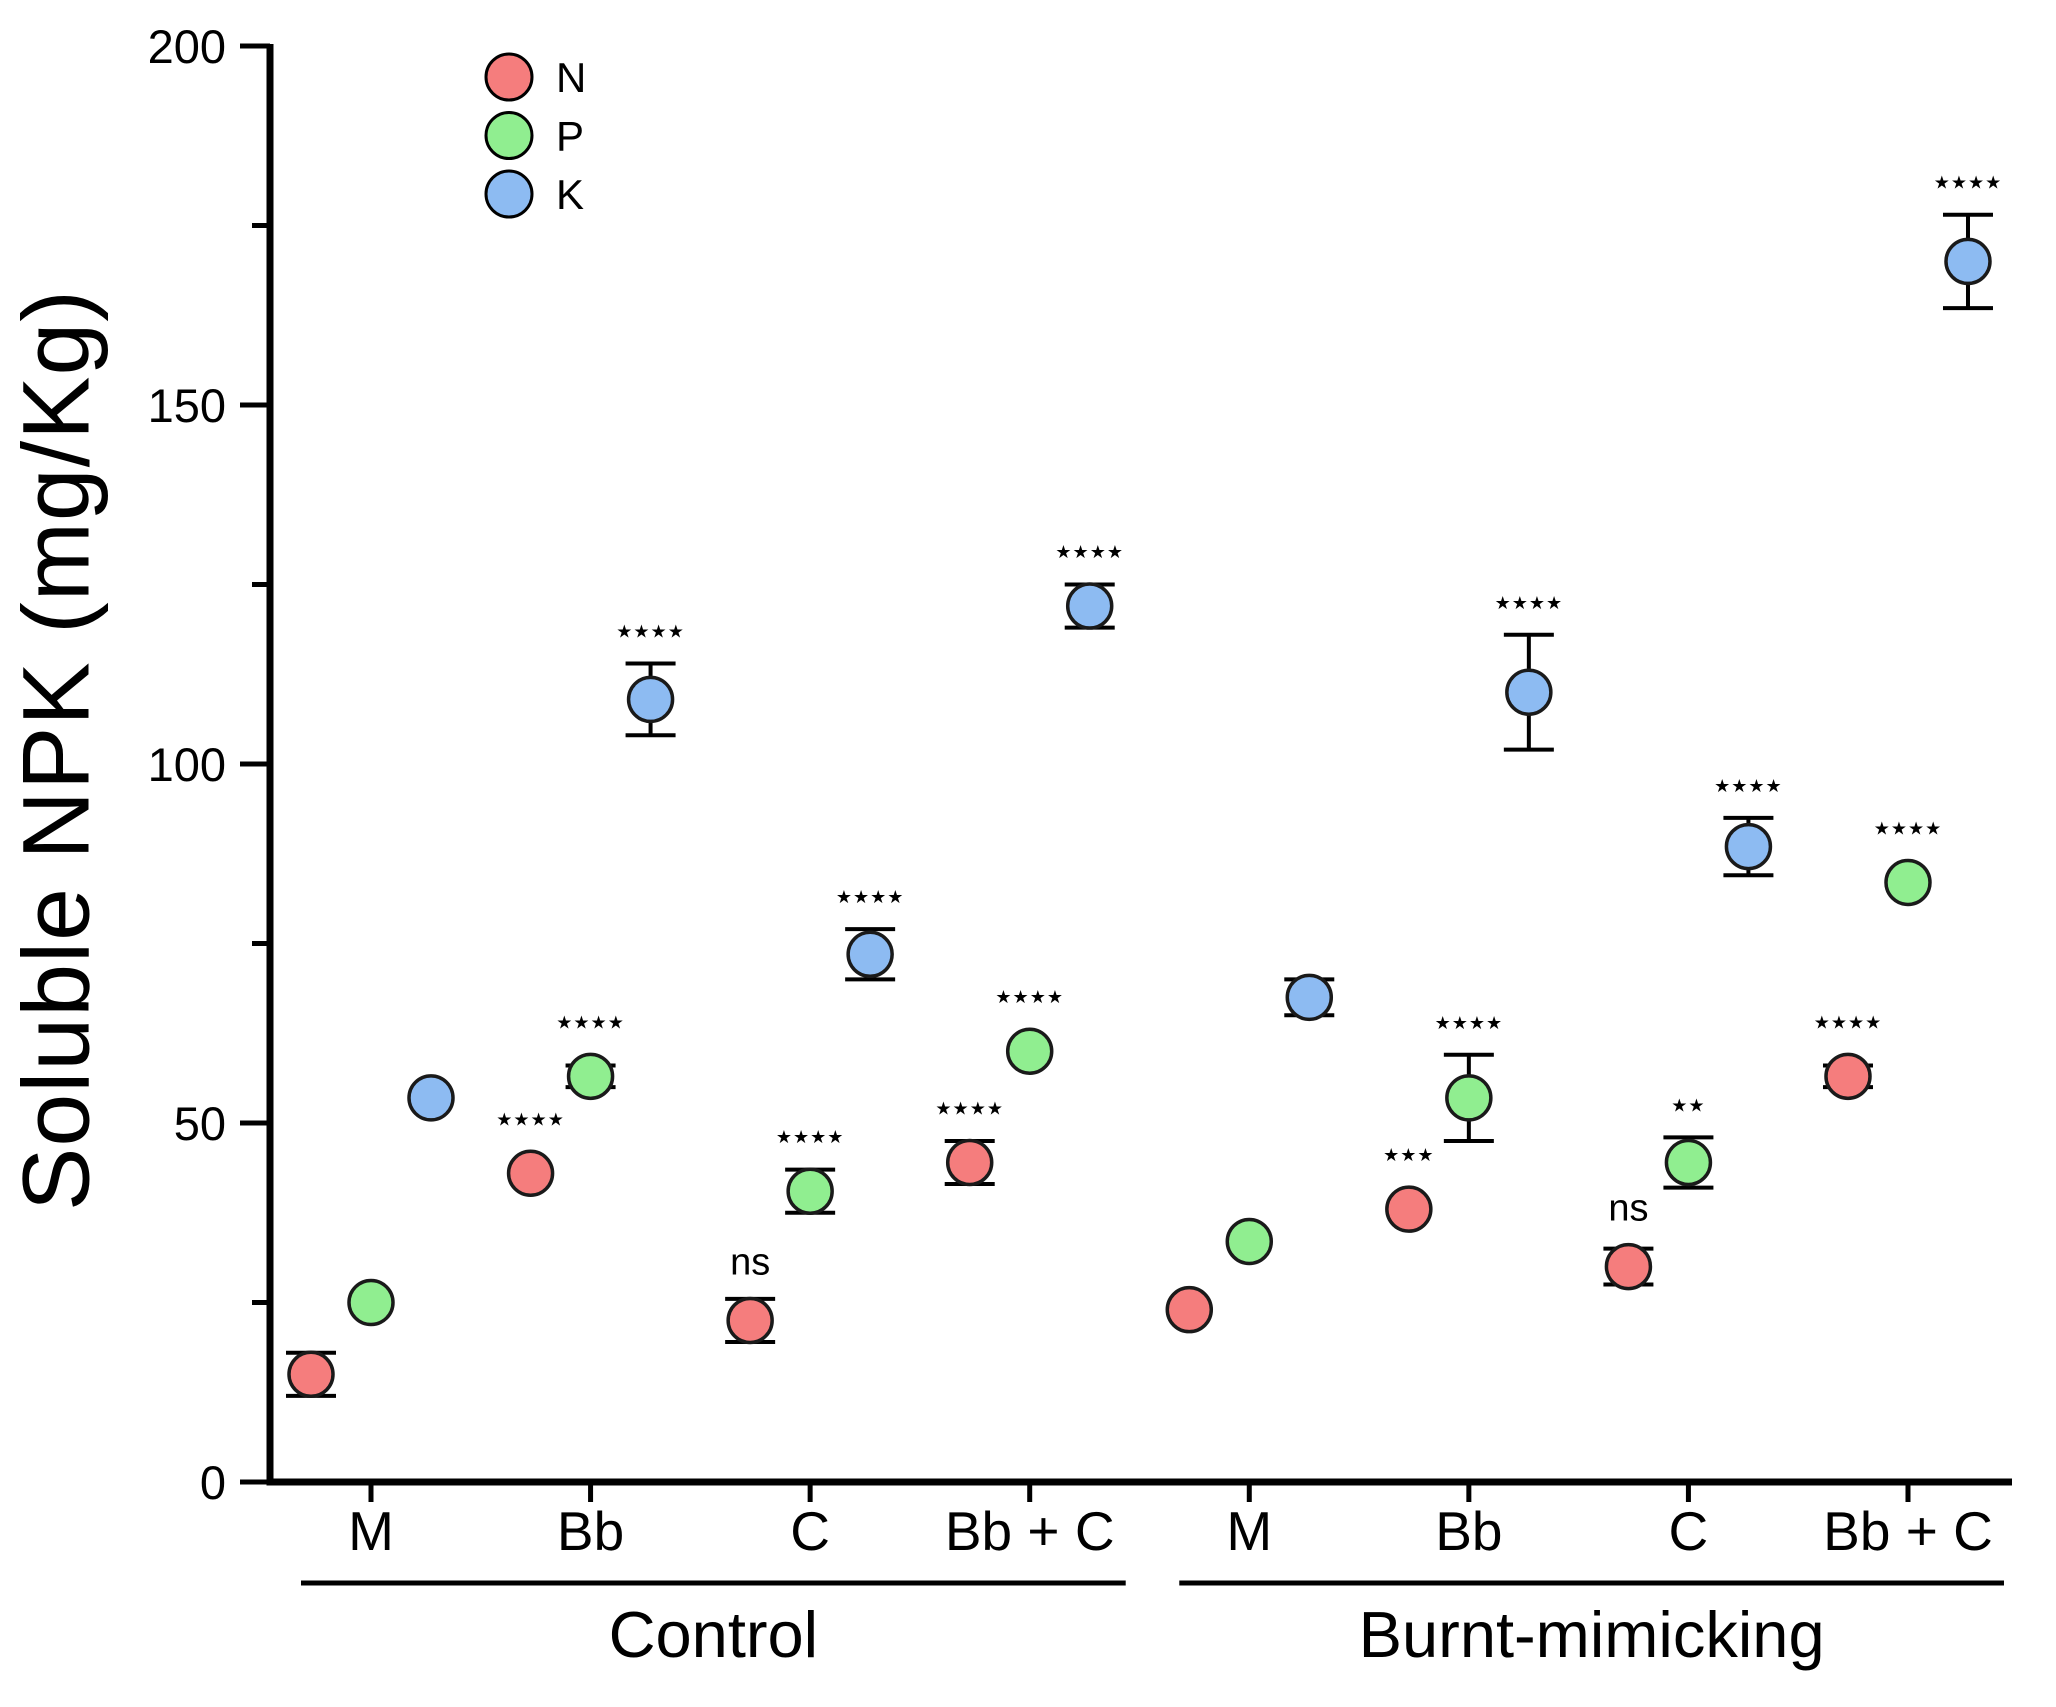 Image resolution: width=2056 pixels, height=1707 pixels. What do you see at coordinates (200, 1123) in the screenshot?
I see `y-tick-label: 50` at bounding box center [200, 1123].